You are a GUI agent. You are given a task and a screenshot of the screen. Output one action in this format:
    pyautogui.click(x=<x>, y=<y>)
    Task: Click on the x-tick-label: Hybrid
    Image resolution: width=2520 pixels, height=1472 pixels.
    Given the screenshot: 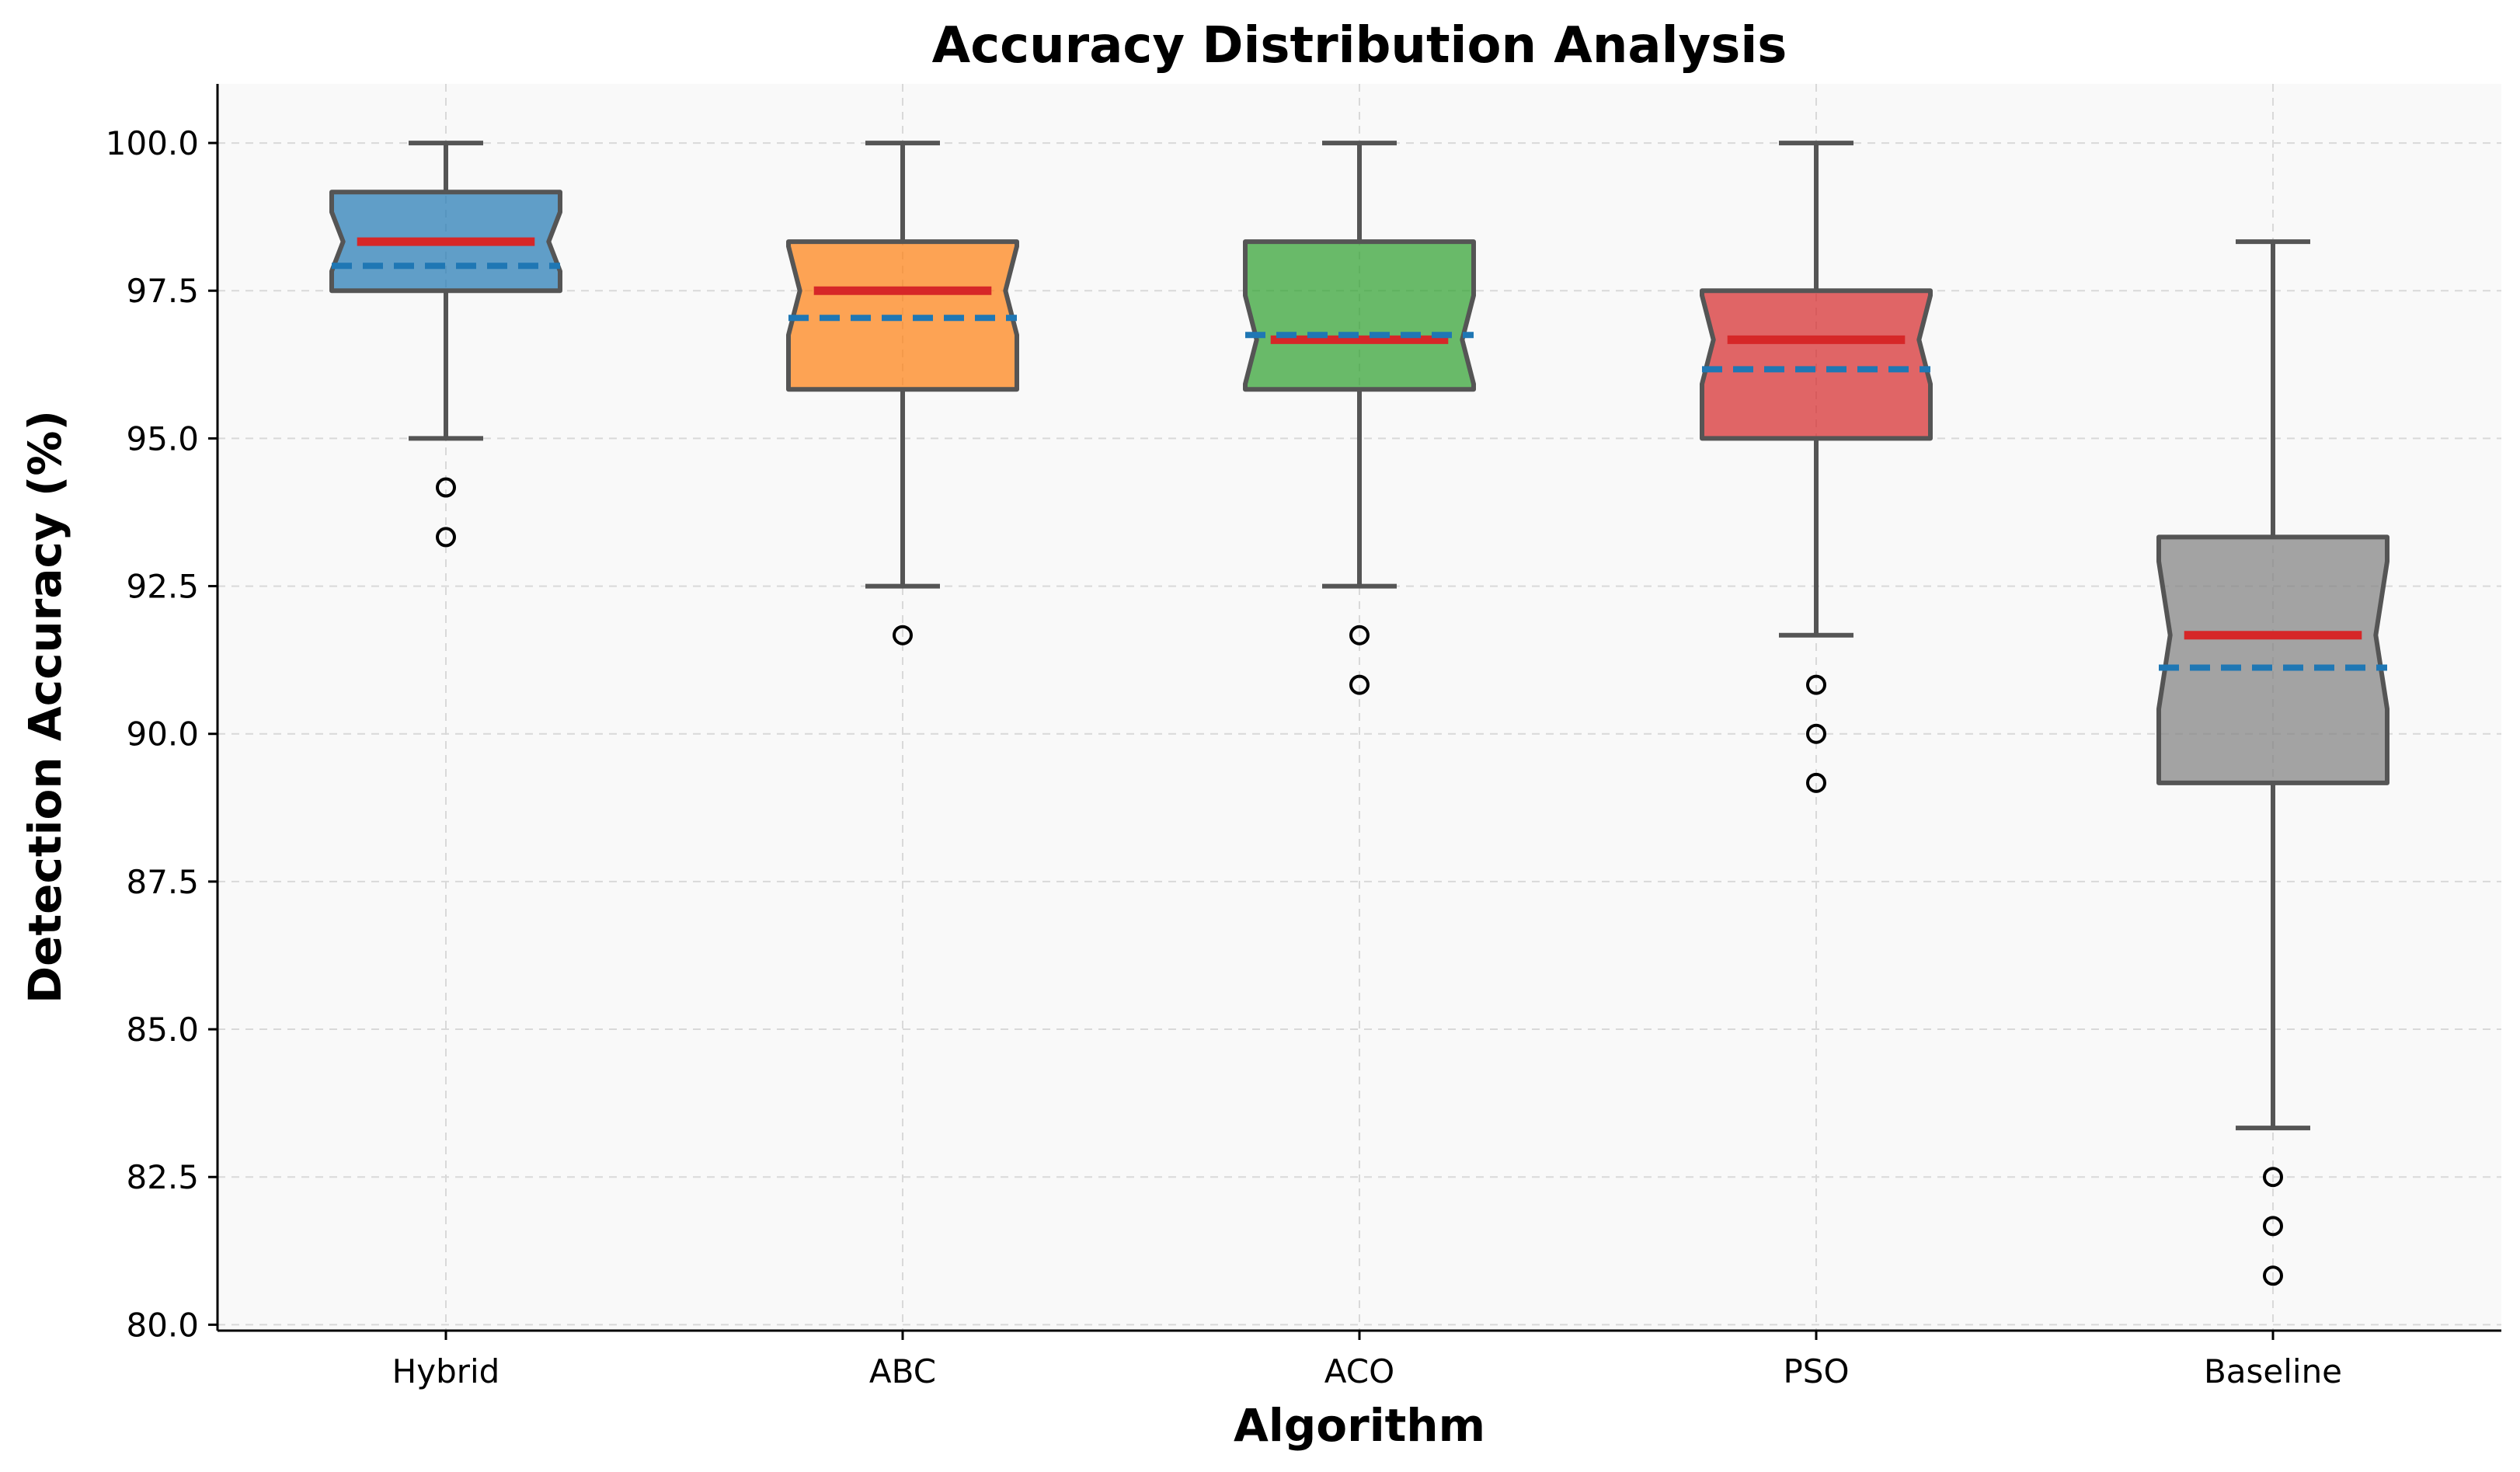 What is the action you would take?
    pyautogui.click(x=446, y=1371)
    